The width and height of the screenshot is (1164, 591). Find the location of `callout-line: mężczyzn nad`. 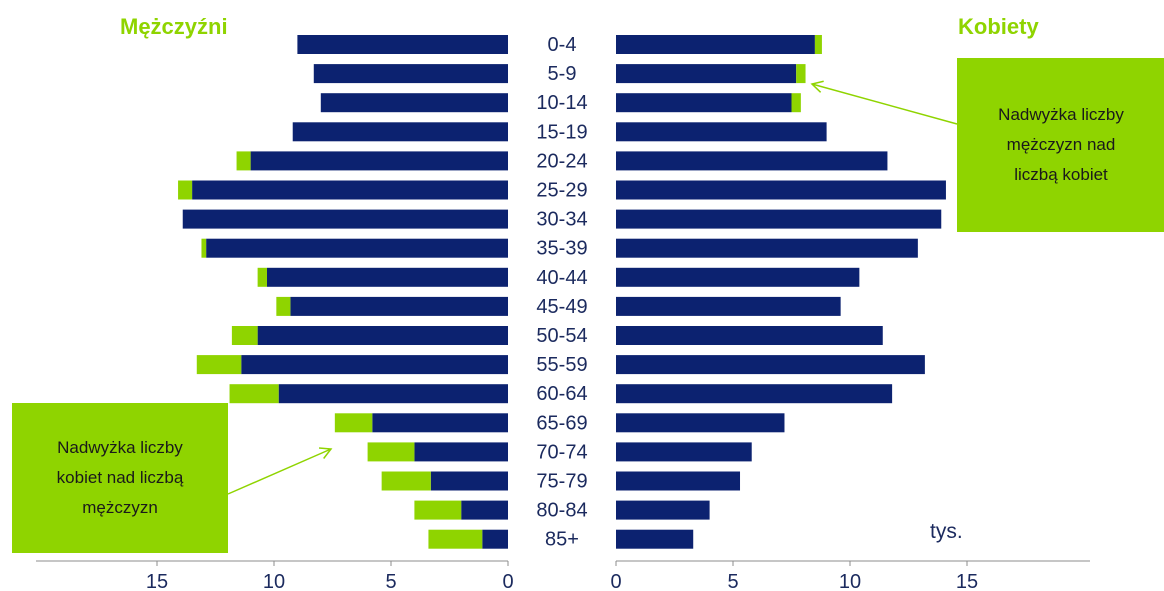

callout-line: mężczyzn nad is located at coordinates (1061, 144).